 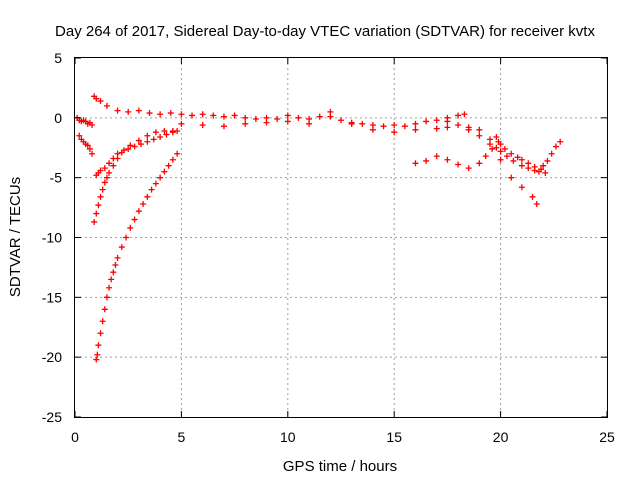 I want to click on series-arc-j, so click(x=521, y=154).